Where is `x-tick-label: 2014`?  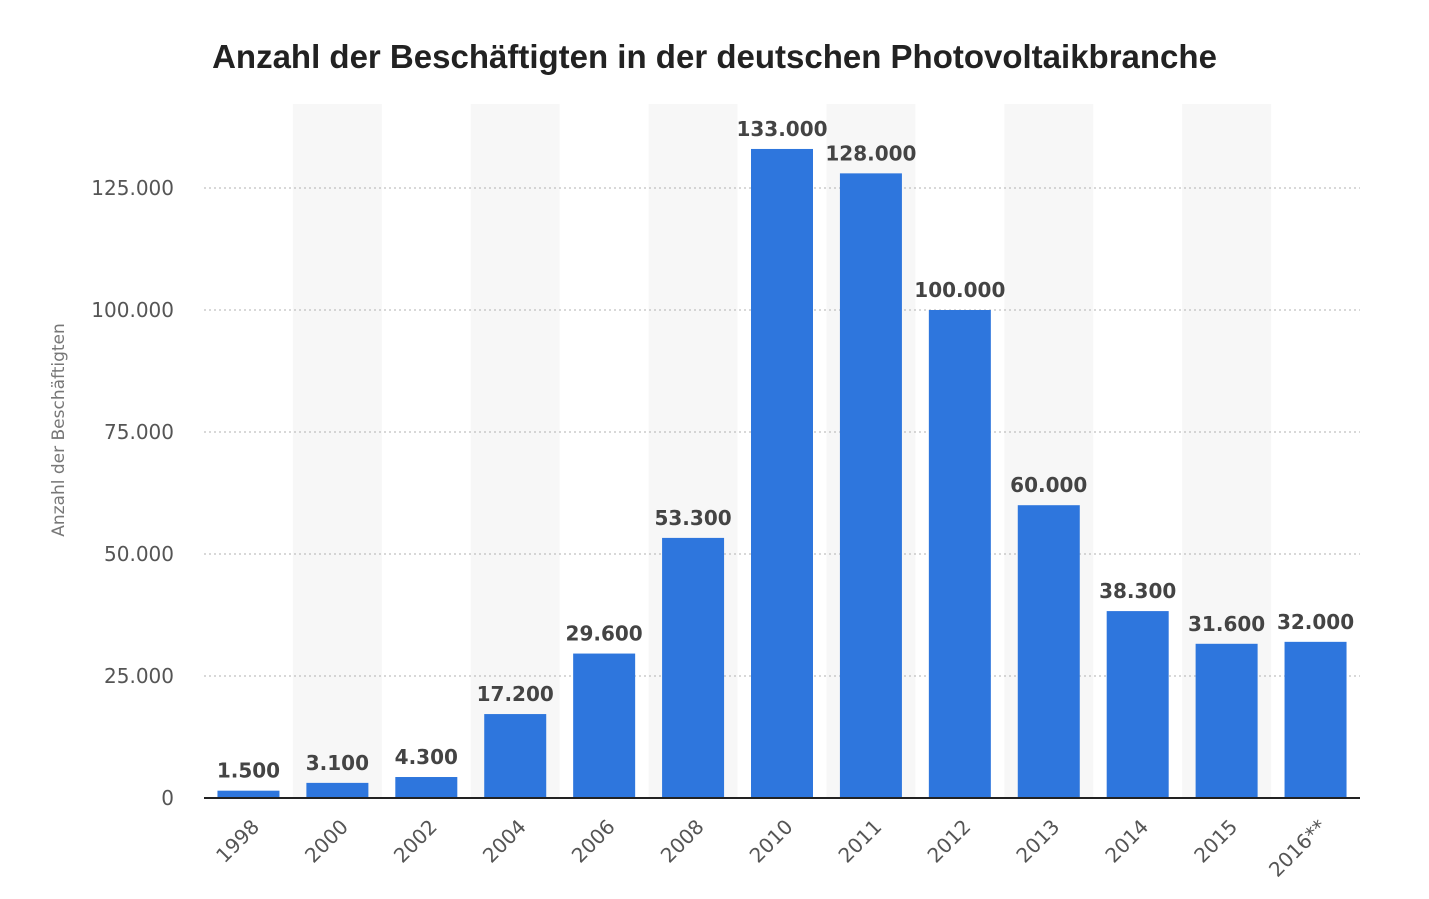
x-tick-label: 2014 is located at coordinates (1126, 841).